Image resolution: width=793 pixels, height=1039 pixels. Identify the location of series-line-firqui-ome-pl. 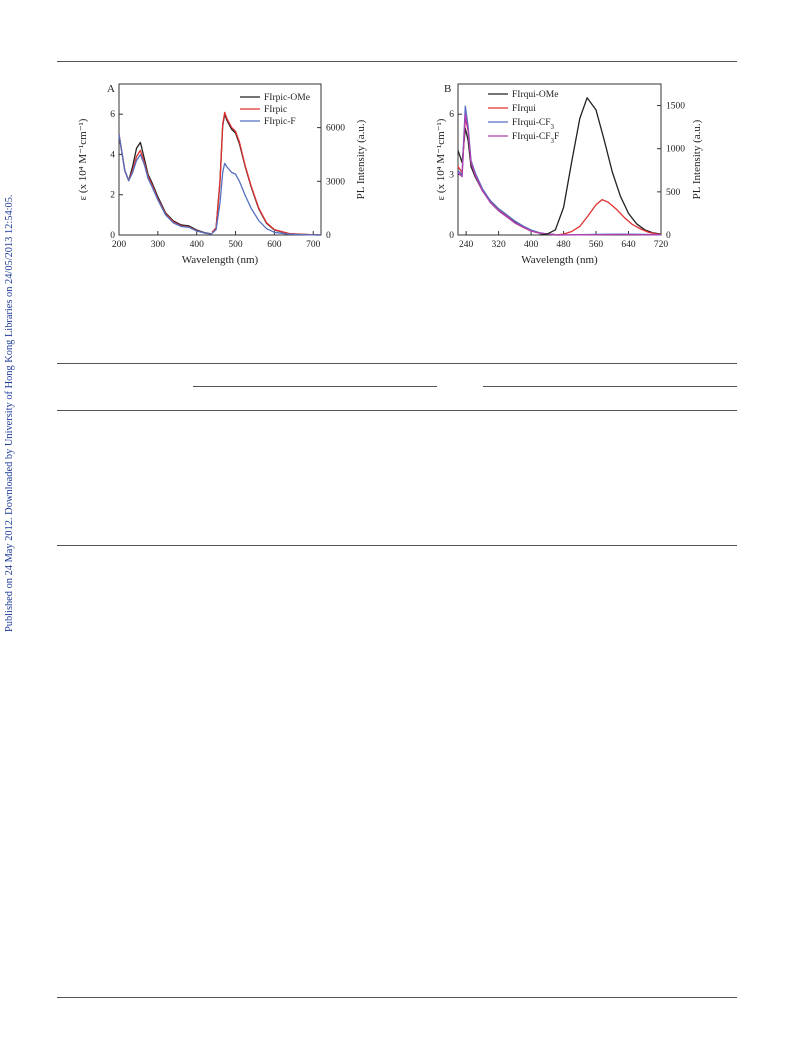
(600, 166).